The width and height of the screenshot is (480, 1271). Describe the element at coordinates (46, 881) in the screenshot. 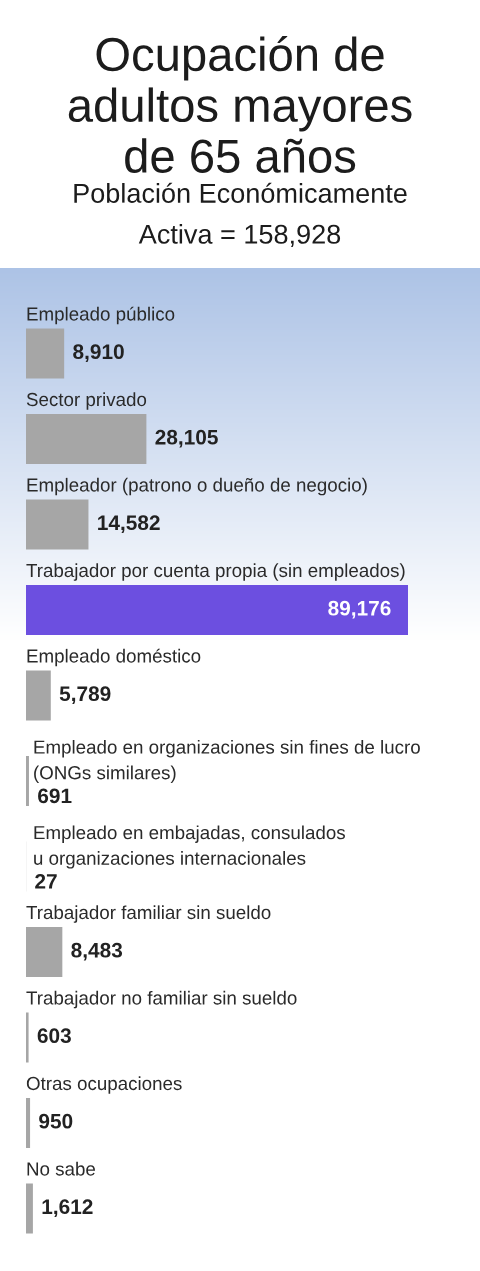

I see `data-label: 27` at that location.